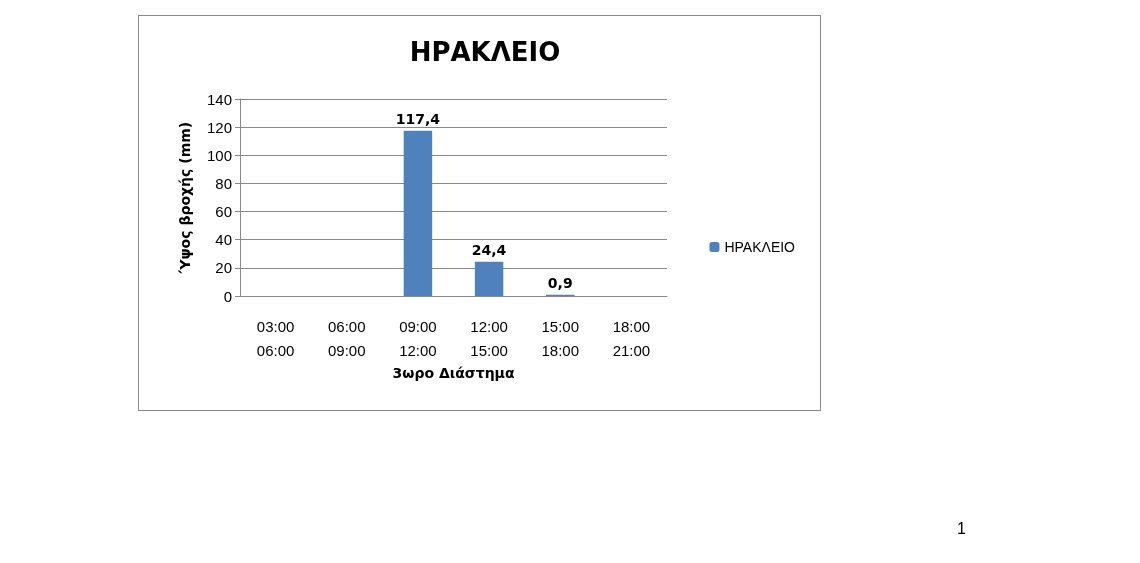  I want to click on text: 1, so click(961, 528).